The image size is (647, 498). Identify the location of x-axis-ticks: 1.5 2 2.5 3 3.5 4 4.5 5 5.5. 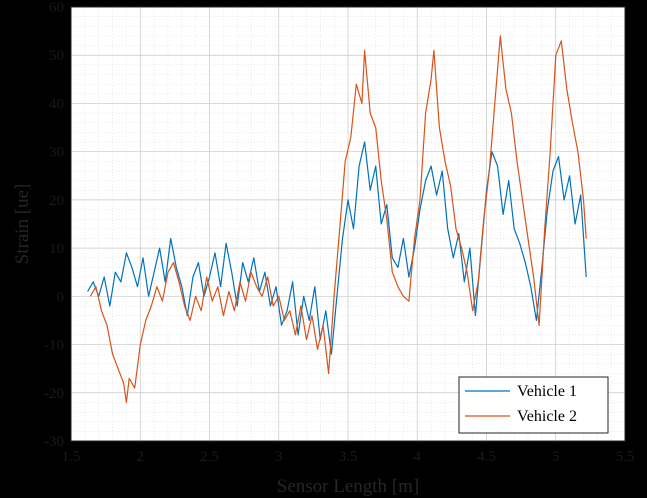
(348, 457).